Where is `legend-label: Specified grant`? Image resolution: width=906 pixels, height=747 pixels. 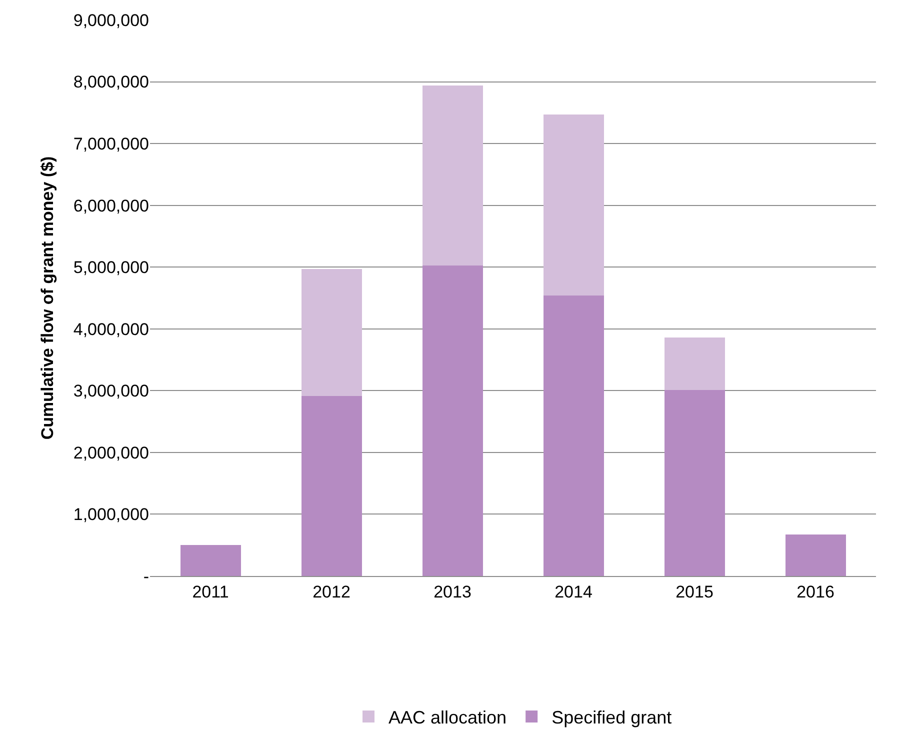
legend-label: Specified grant is located at coordinates (612, 718).